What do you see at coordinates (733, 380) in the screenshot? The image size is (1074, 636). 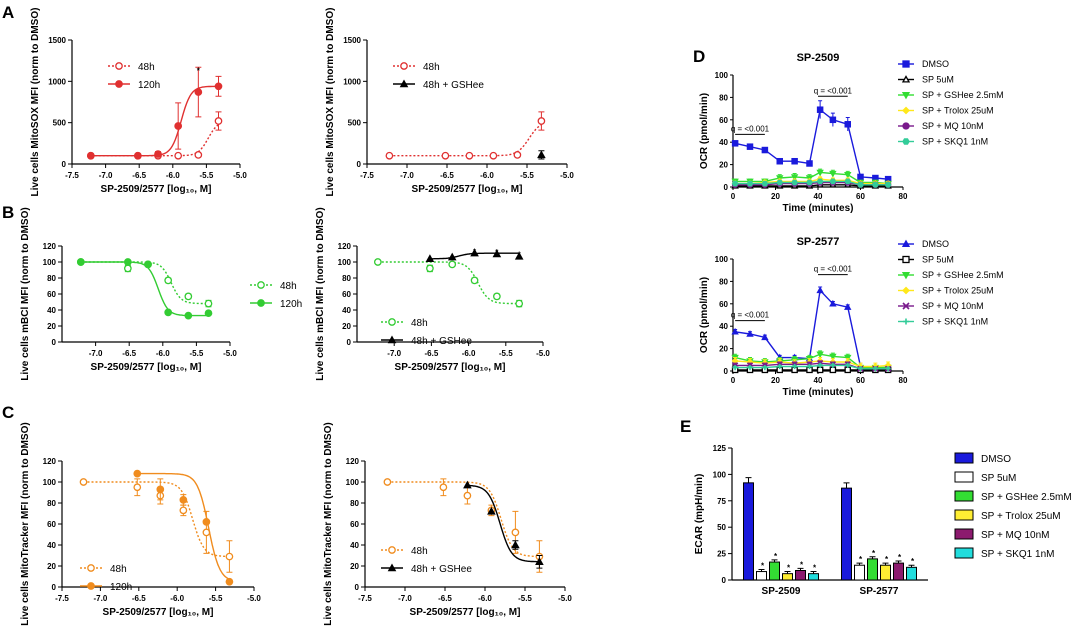 I see `x-tick-label: 0` at bounding box center [733, 380].